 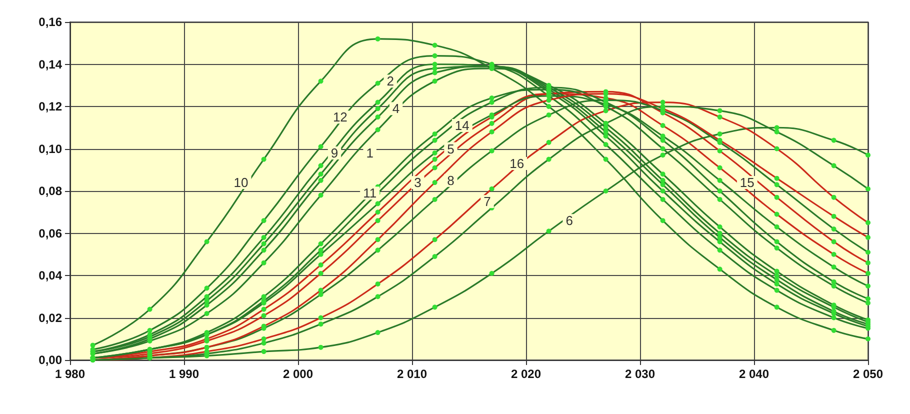 What do you see at coordinates (50, 317) in the screenshot?
I see `y-tick-label: 0,02` at bounding box center [50, 317].